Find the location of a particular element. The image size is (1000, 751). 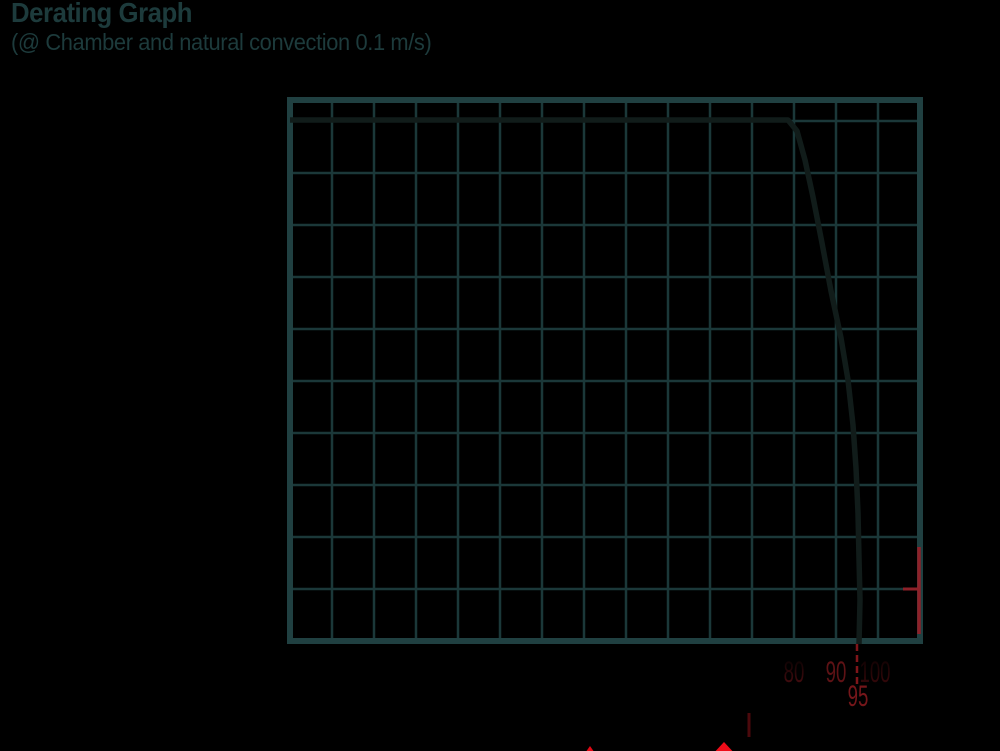

marker-triangle-small is located at coordinates (590, 748).